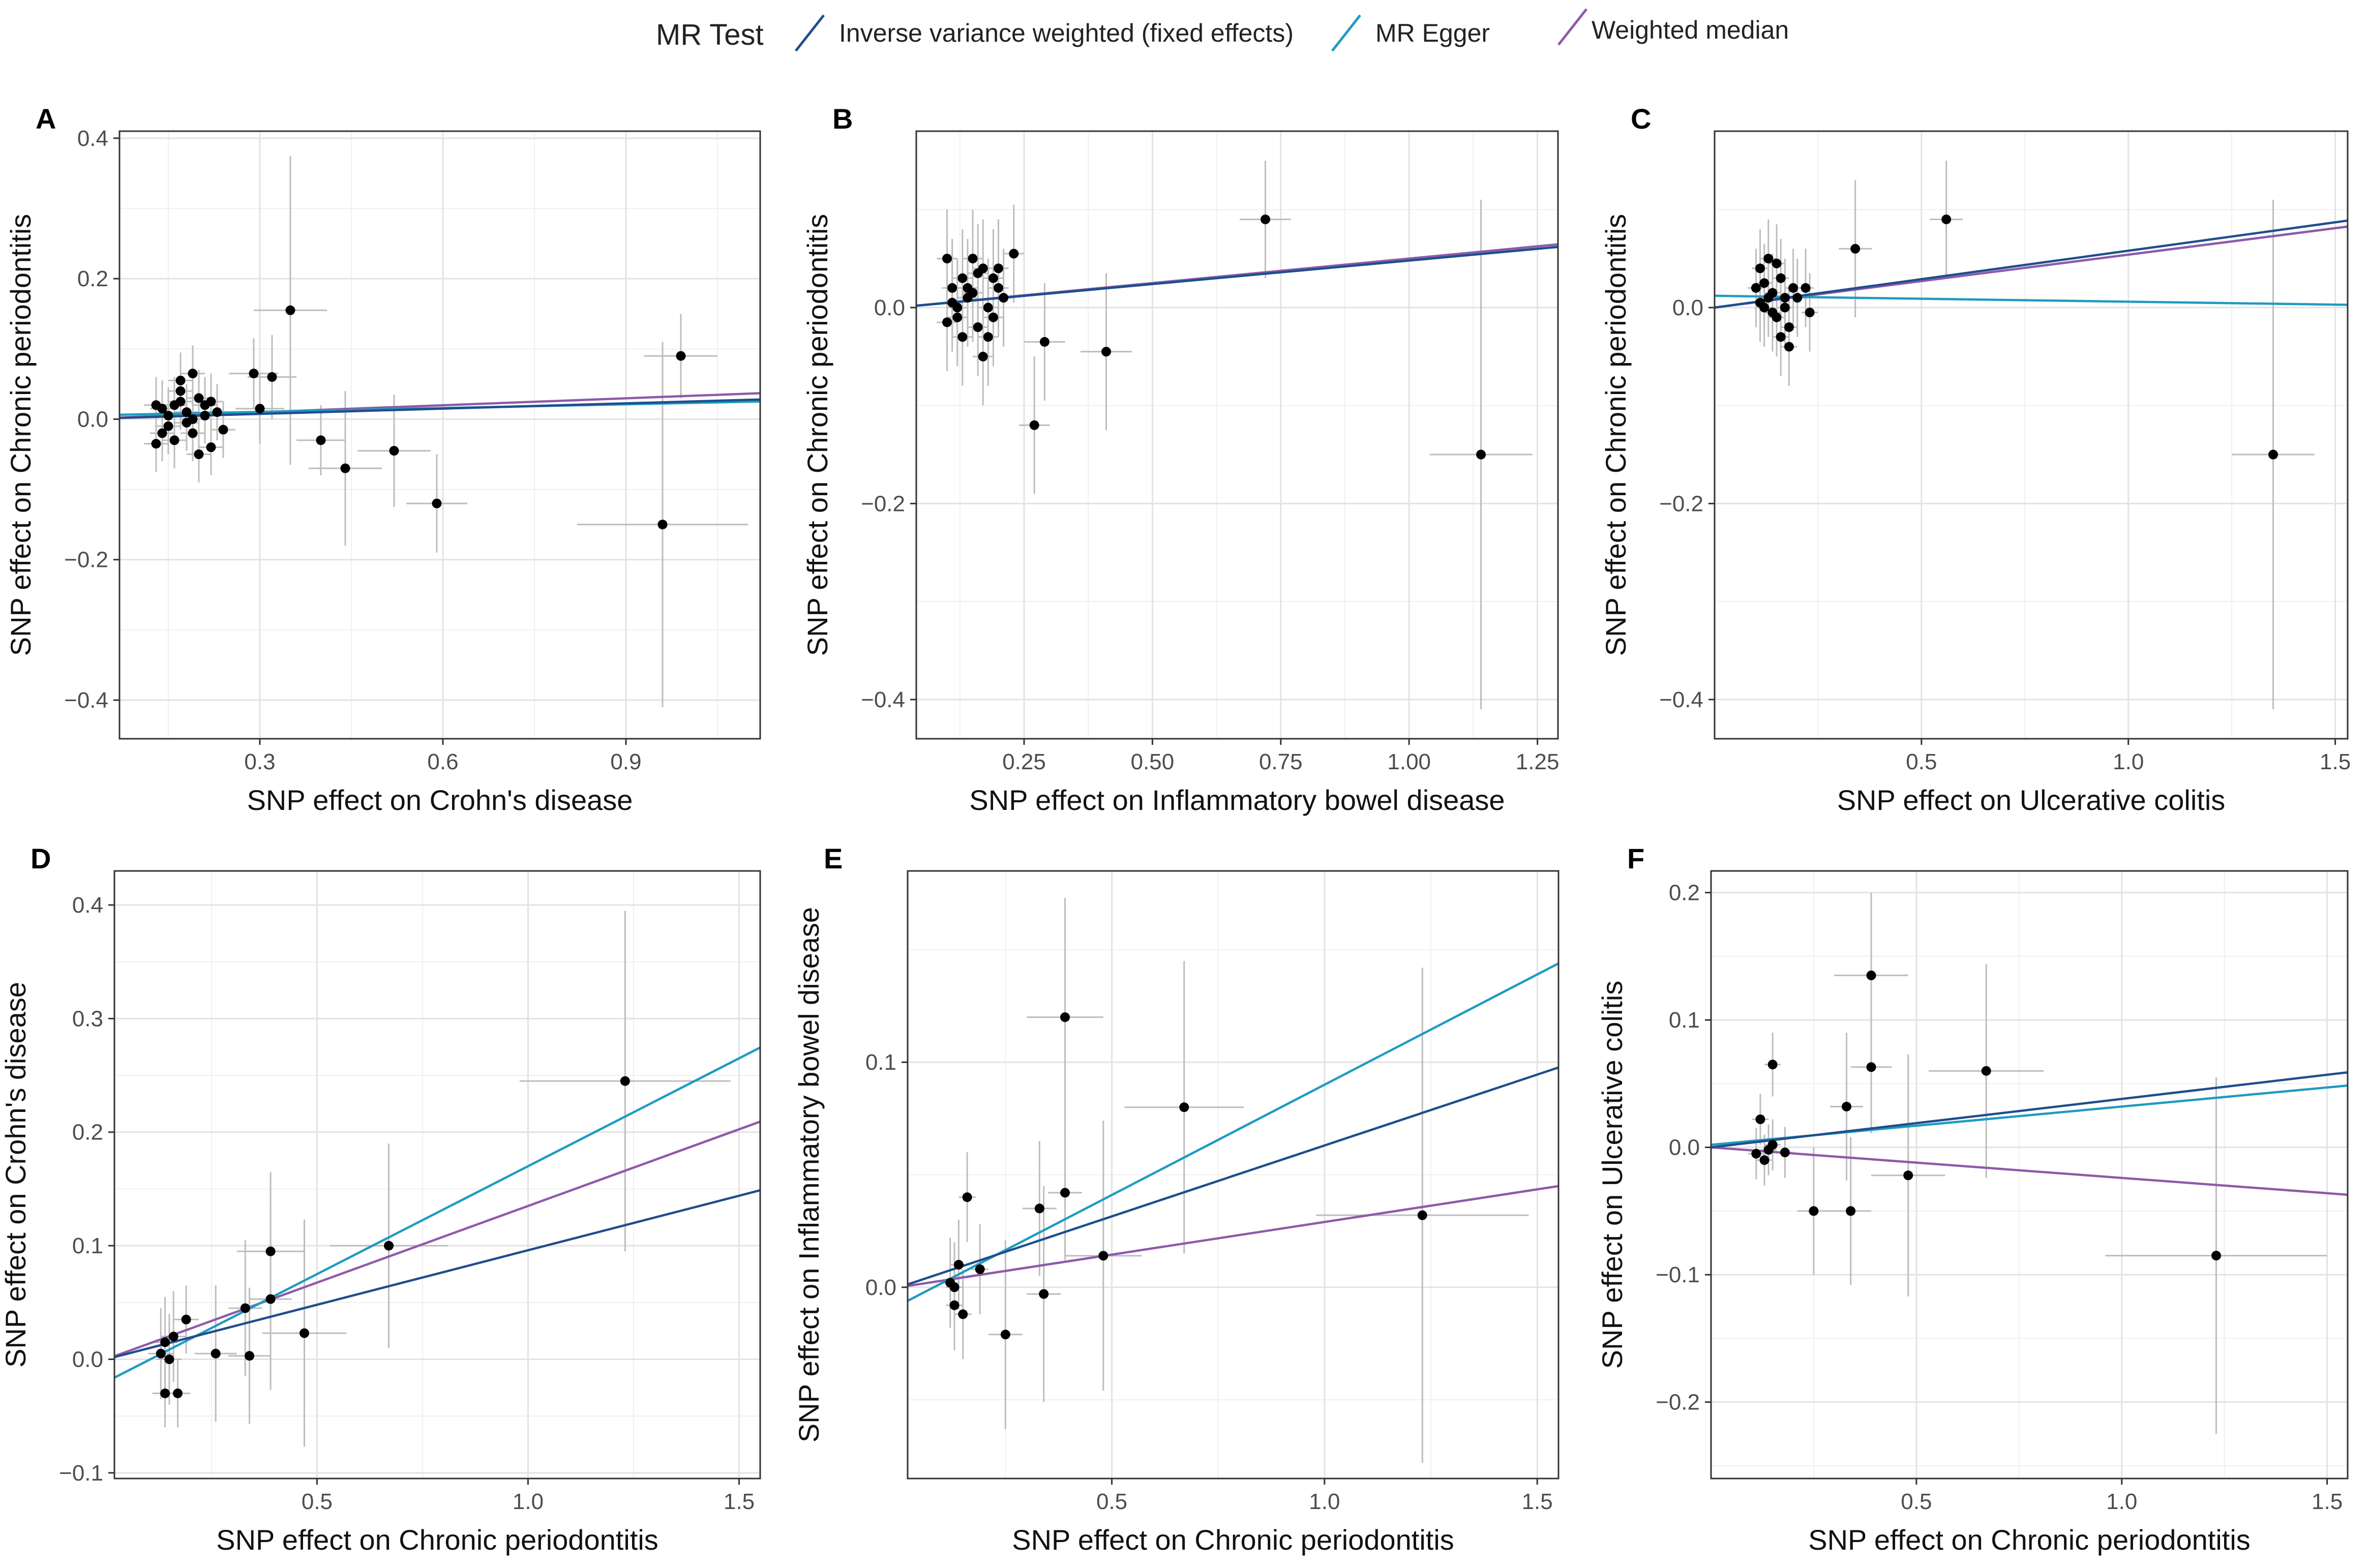 The height and width of the screenshot is (1568, 2369). Describe the element at coordinates (710, 34) in the screenshot. I see `legend-title: MR Test` at that location.